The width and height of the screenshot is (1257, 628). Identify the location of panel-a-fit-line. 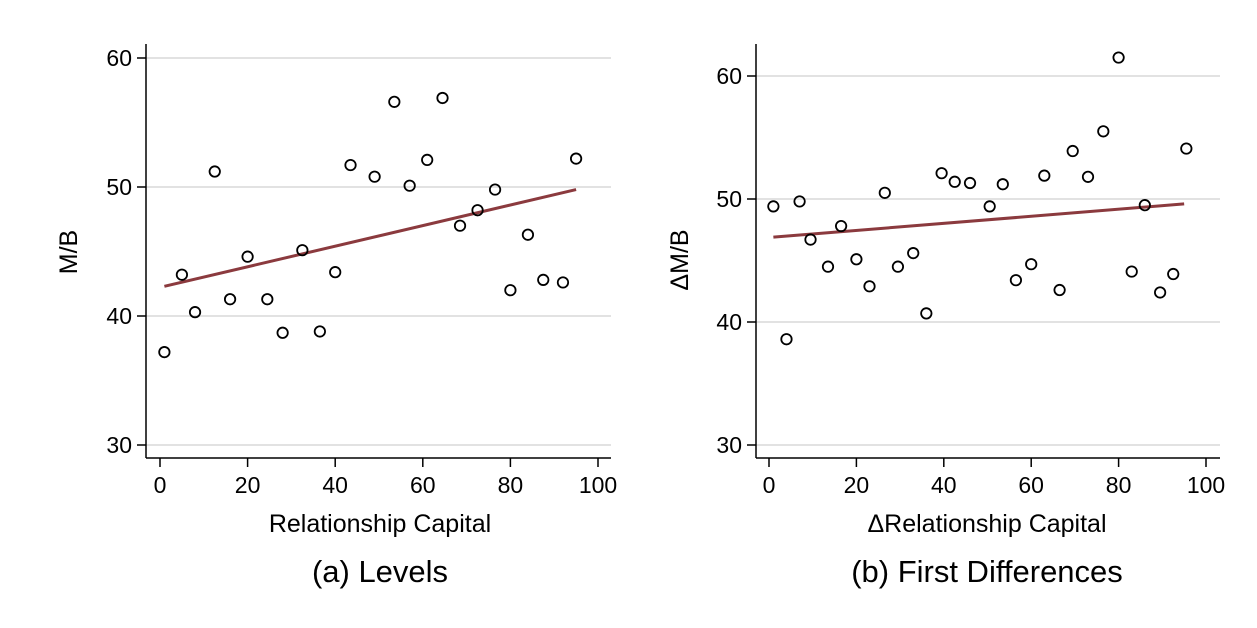
(370, 238).